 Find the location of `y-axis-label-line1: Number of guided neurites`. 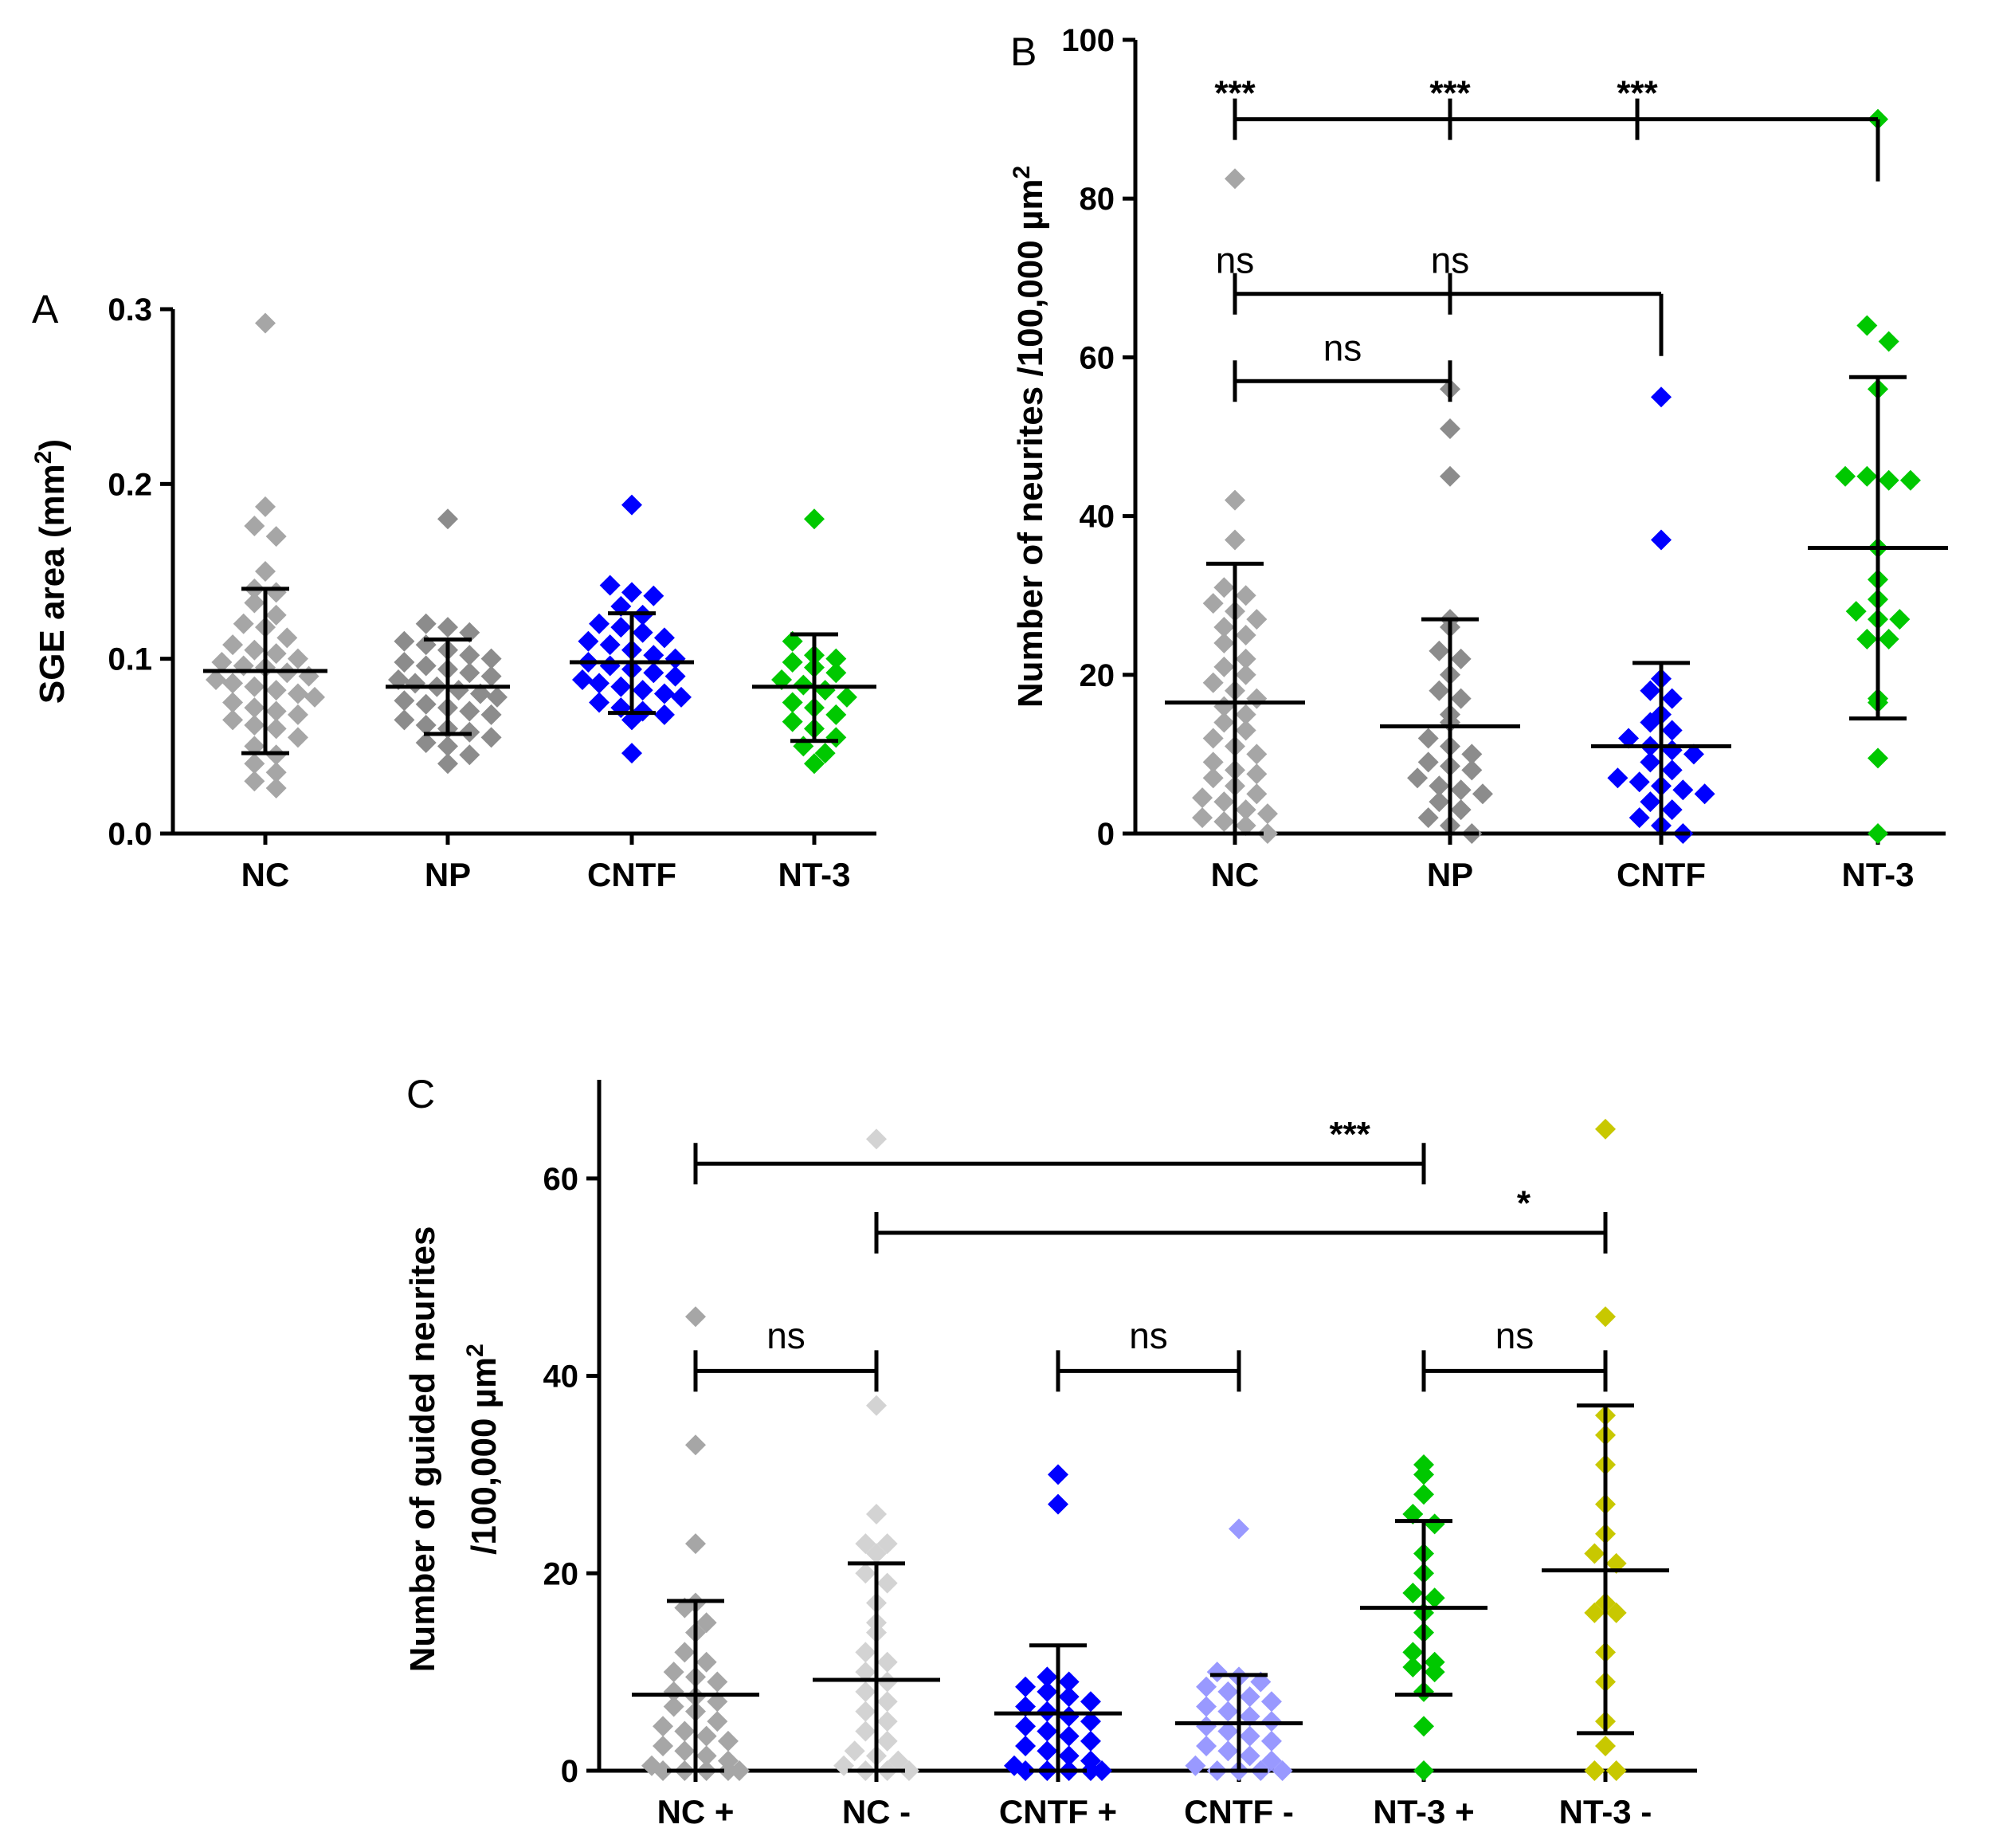

y-axis-label-line1: Number of guided neurites is located at coordinates (423, 1449).